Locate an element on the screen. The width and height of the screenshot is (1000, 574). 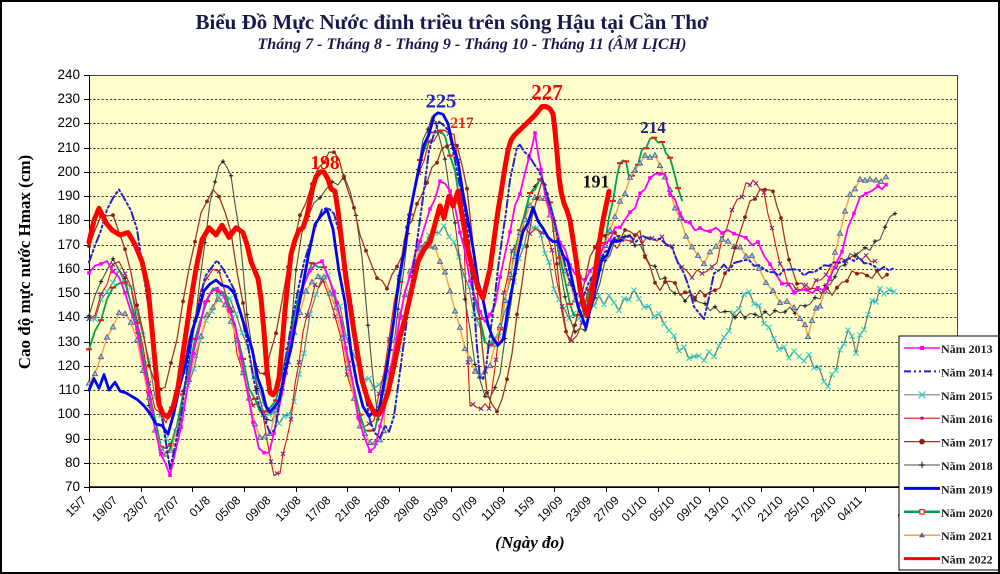
svg-text: 140 is located at coordinates (68, 316).